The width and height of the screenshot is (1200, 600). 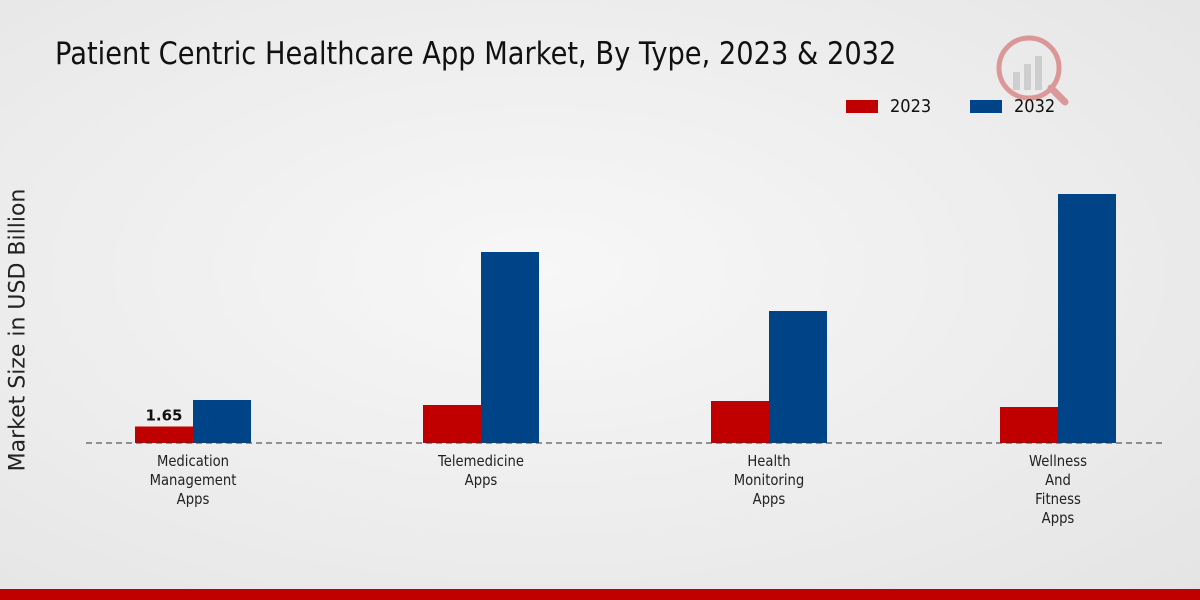 What do you see at coordinates (768, 461) in the screenshot?
I see `x-tick-label-line: Health` at bounding box center [768, 461].